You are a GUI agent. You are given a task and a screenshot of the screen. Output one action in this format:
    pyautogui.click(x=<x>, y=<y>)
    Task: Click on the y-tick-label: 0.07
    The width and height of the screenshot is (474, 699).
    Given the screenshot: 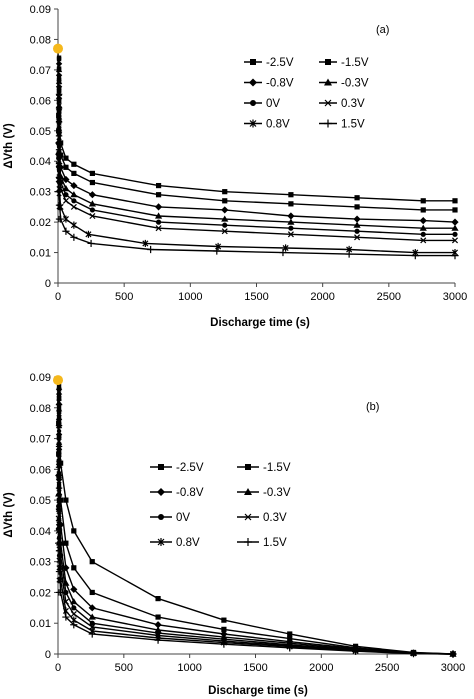 What is the action you would take?
    pyautogui.click(x=40, y=71)
    